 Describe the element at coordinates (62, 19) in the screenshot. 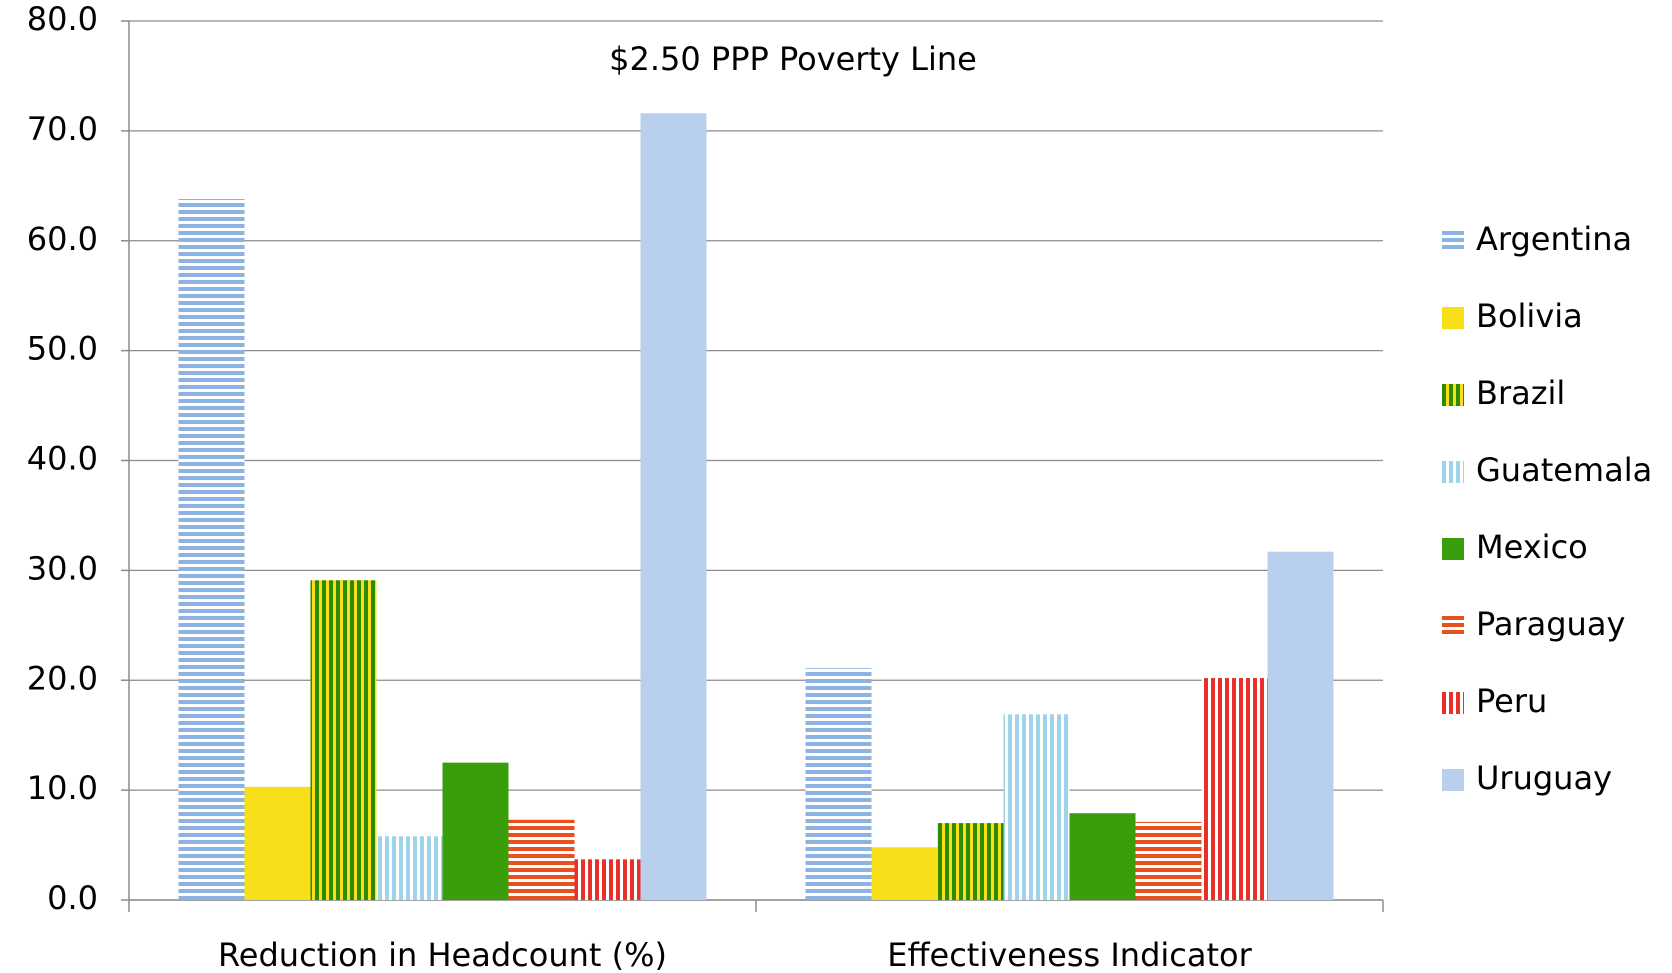

I see `y-tick-label: 80.0` at that location.